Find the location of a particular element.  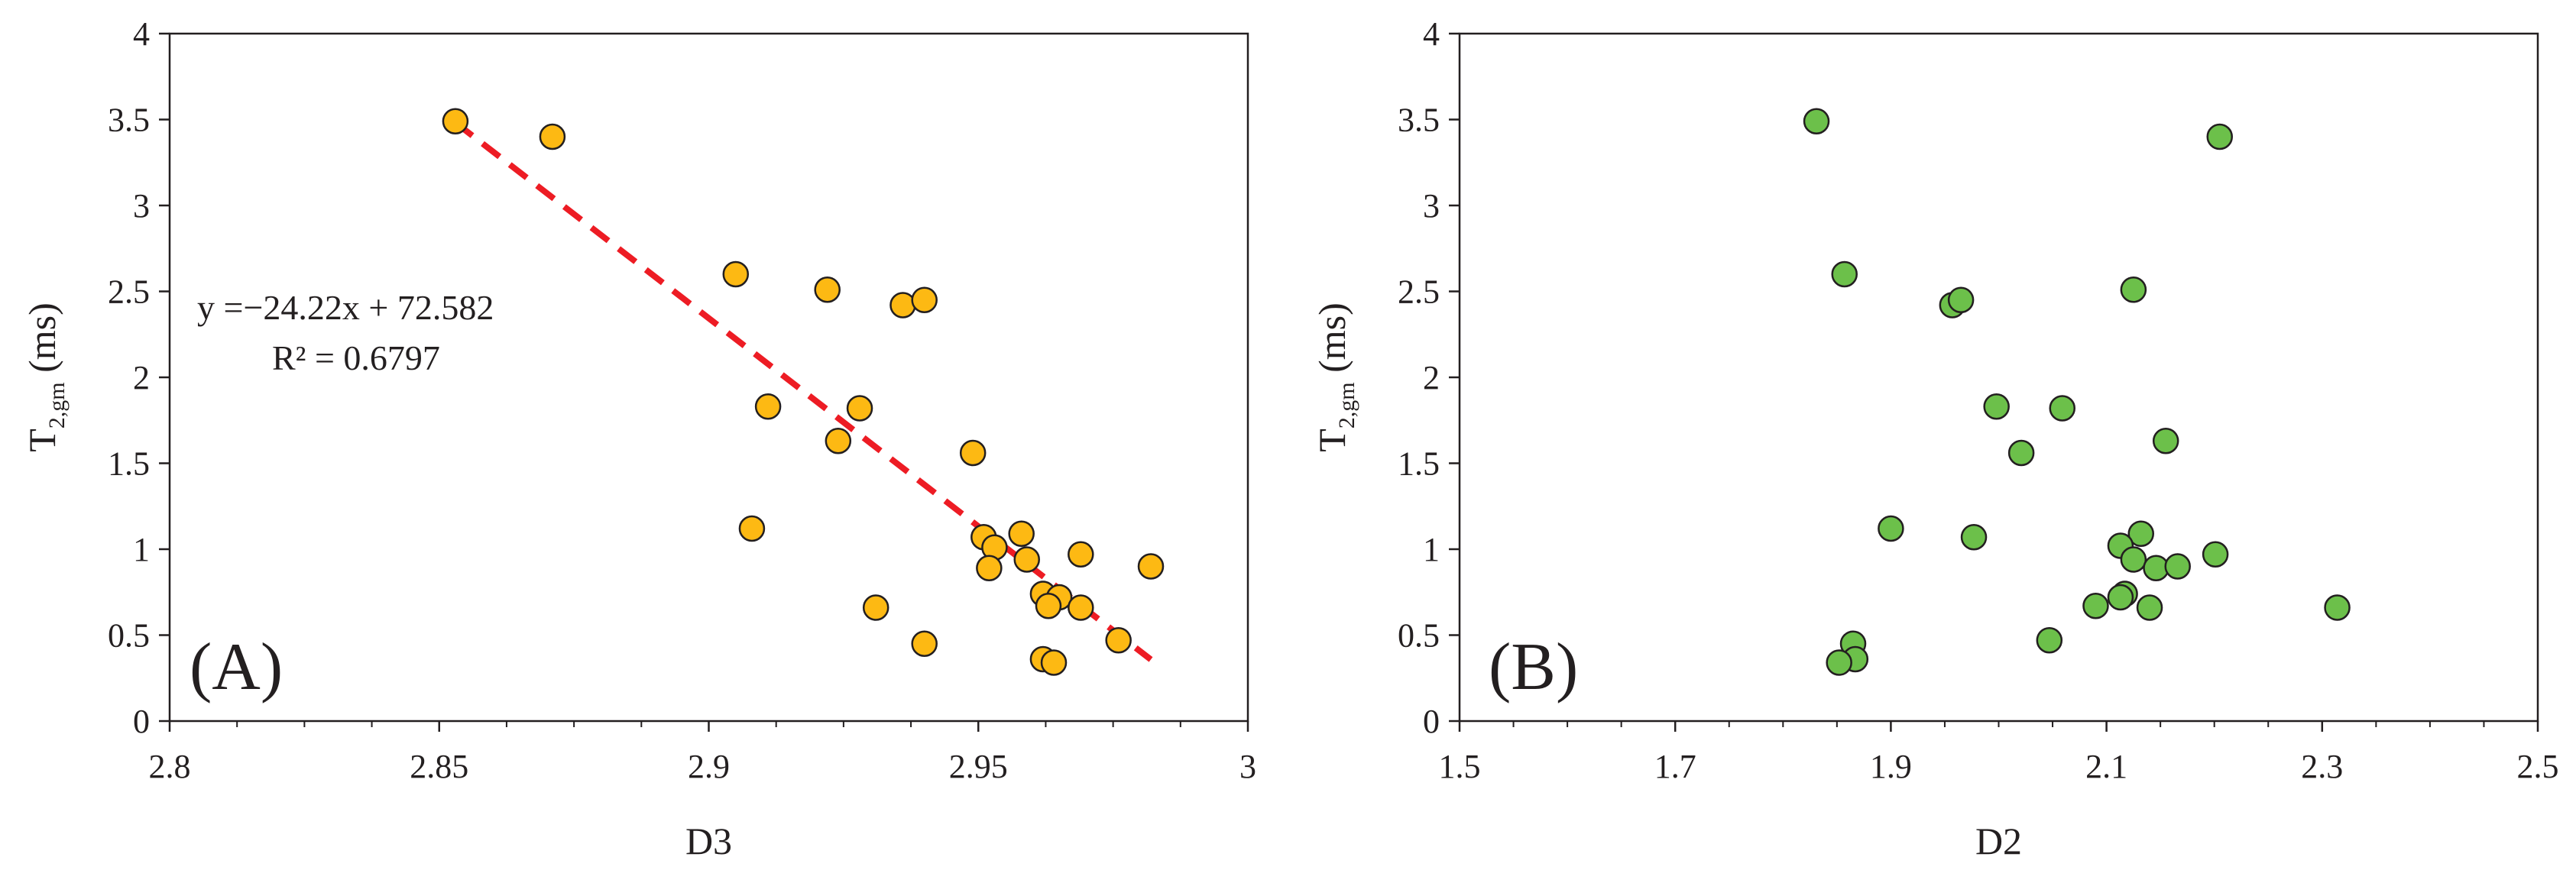

x-axis-title: D2 is located at coordinates (1998, 841).